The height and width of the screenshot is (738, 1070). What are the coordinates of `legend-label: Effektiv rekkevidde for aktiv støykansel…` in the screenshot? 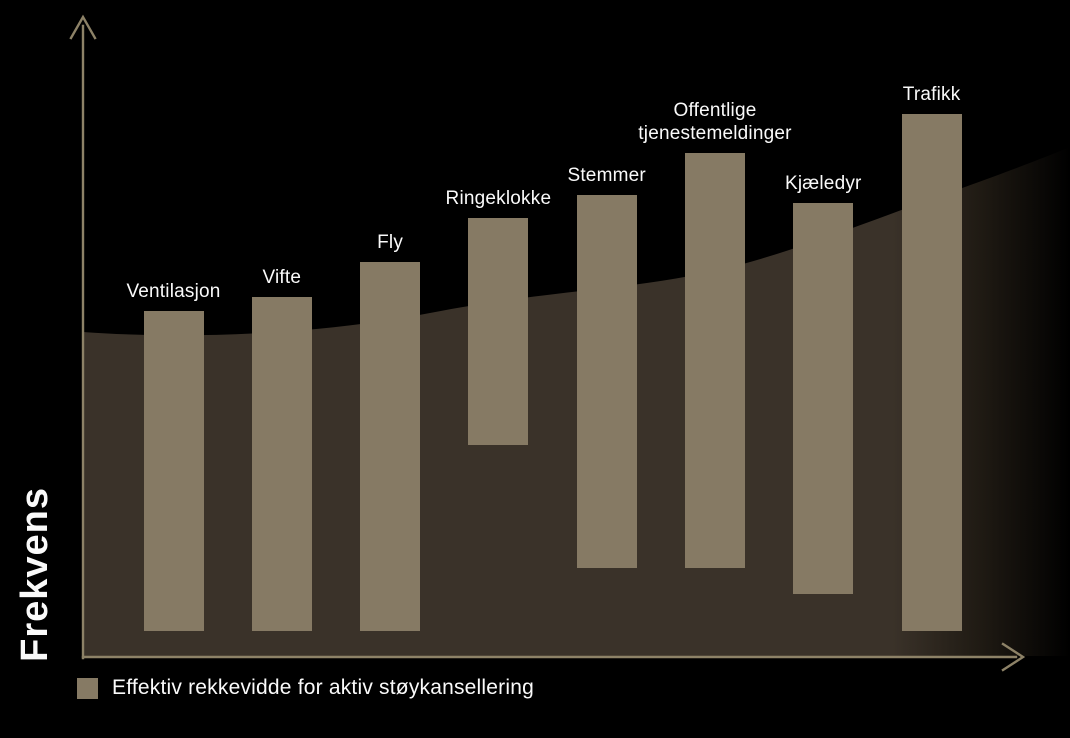 It's located at (323, 687).